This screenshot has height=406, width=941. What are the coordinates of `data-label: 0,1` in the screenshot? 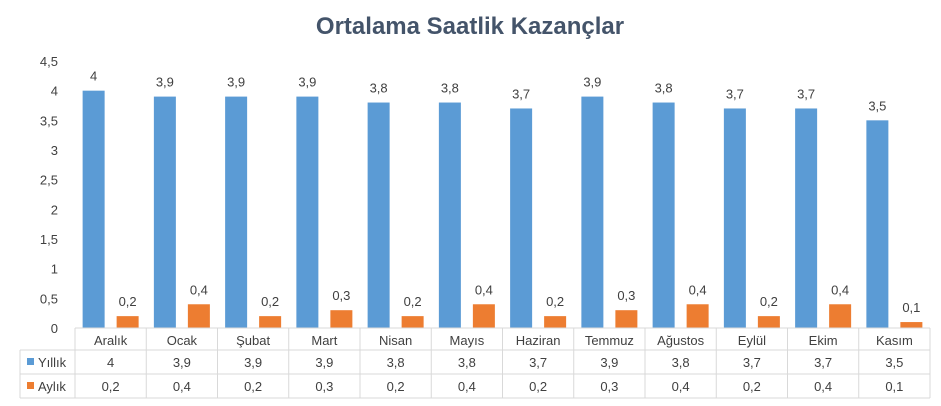 It's located at (911, 307).